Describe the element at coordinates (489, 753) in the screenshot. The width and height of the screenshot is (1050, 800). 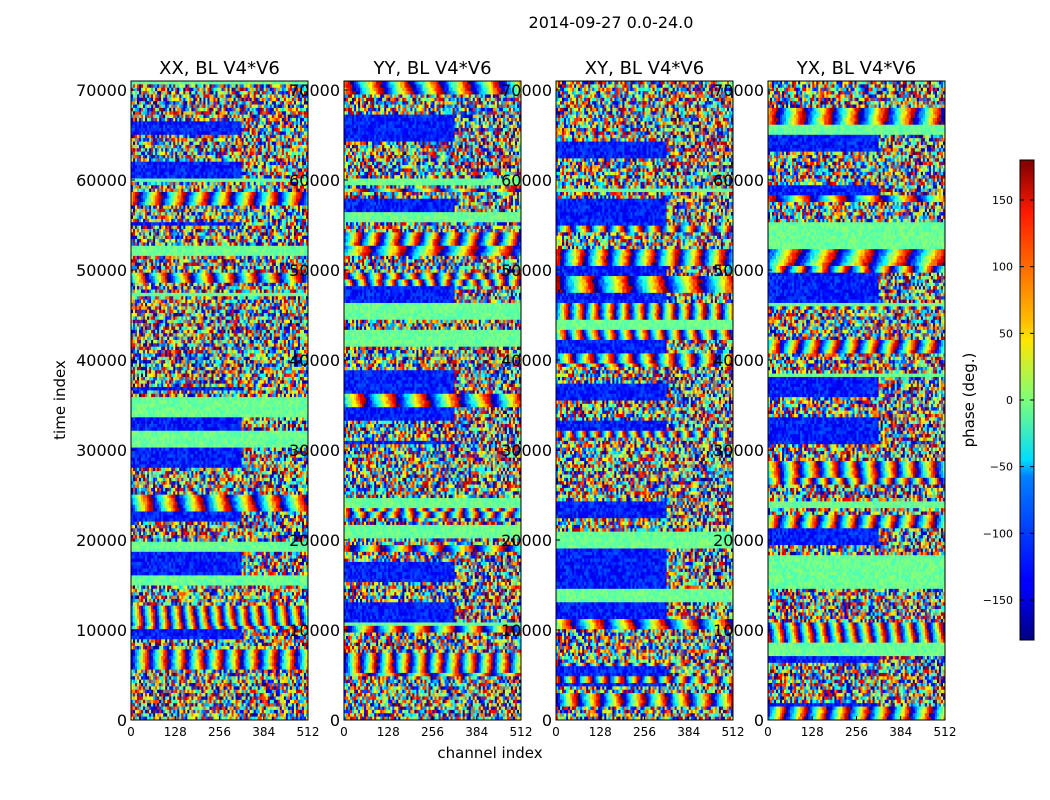
I see `x-axis-label: channel index` at that location.